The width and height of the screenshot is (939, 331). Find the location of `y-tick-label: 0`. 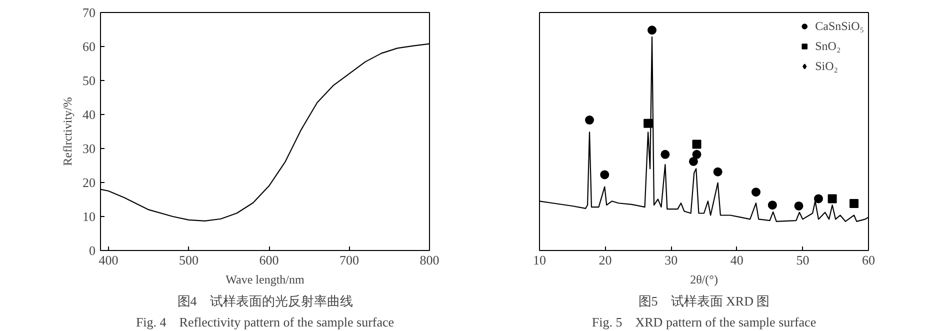

y-tick-label: 0 is located at coordinates (92, 250).